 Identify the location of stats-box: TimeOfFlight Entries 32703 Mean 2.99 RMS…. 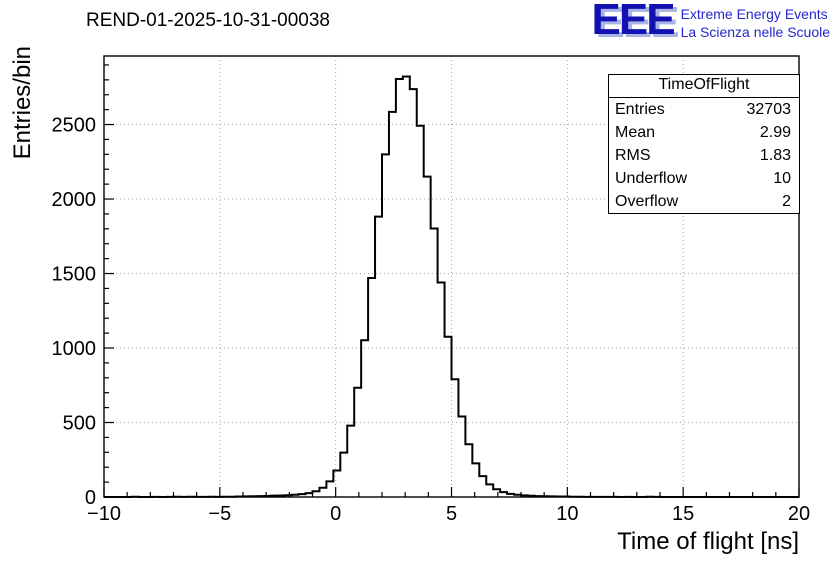
(704, 144).